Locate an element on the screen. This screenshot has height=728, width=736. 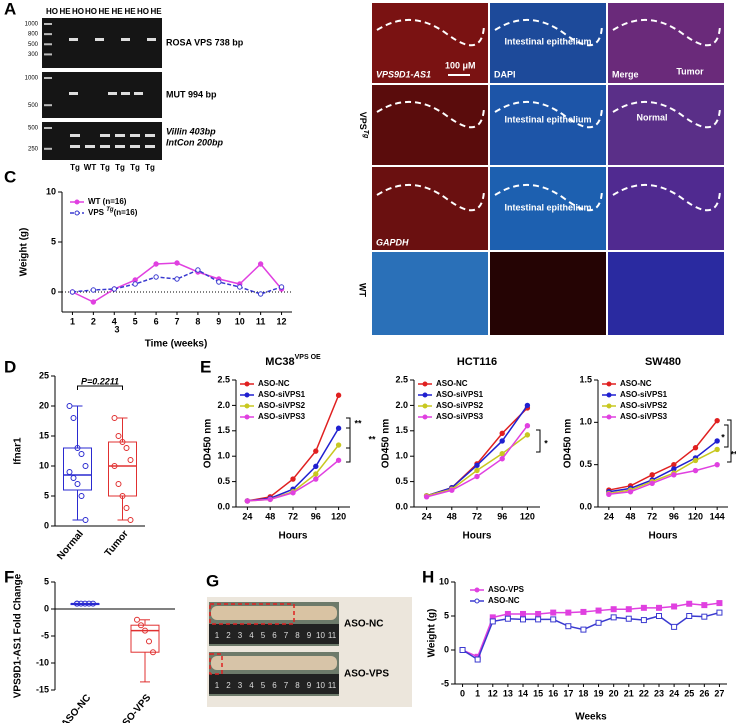
row-label-part: VPS is located at coordinates (363, 121).